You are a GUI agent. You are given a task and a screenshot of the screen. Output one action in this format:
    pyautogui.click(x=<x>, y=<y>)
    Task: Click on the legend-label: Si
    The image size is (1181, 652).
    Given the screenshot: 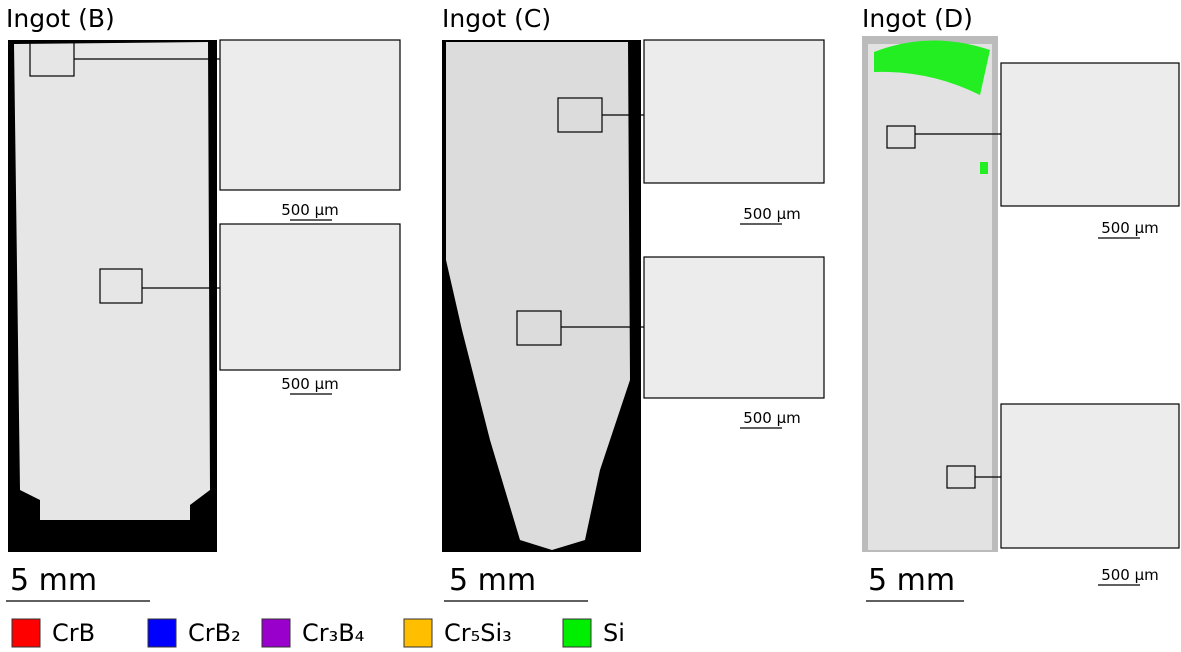 What is the action you would take?
    pyautogui.click(x=614, y=633)
    